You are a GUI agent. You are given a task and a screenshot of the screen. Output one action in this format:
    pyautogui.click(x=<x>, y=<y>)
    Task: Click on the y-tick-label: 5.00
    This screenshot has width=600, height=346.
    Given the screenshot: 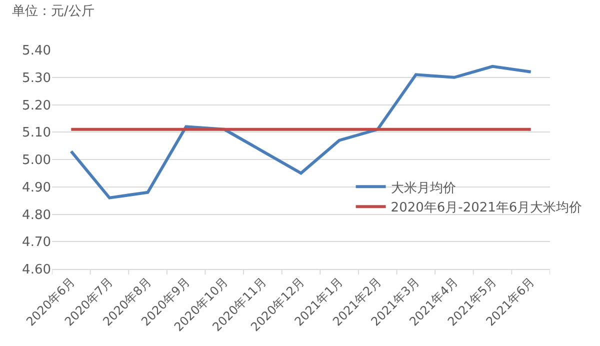 What is the action you would take?
    pyautogui.click(x=36, y=160)
    